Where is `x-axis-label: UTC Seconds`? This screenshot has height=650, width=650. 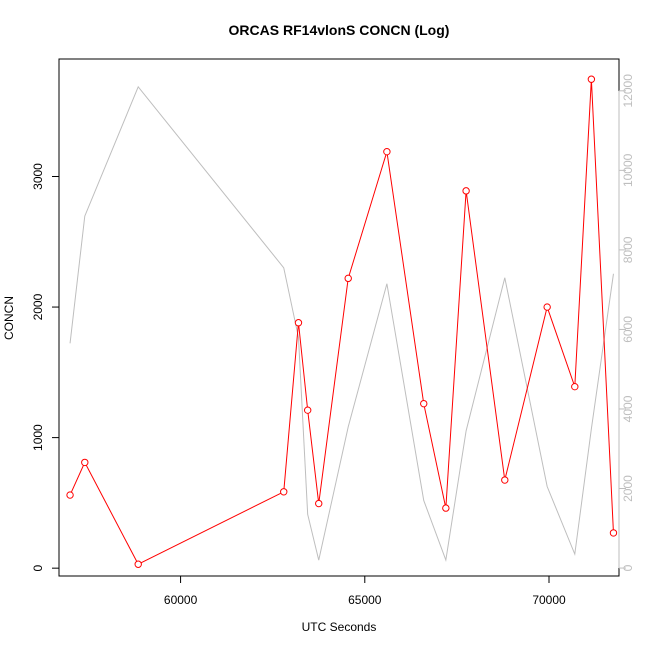
x-axis-label: UTC Seconds is located at coordinates (339, 627).